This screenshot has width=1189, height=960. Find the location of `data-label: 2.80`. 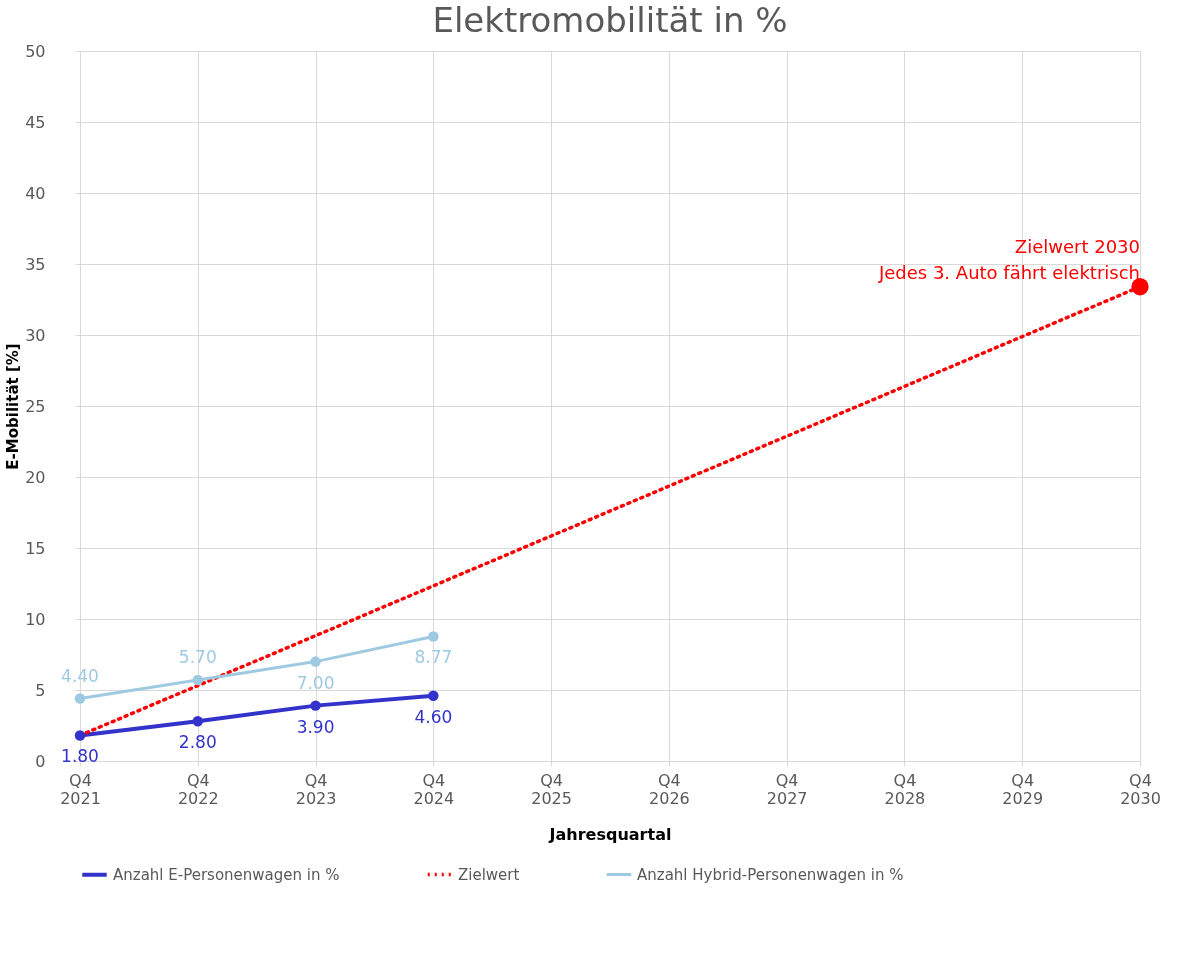

data-label: 2.80 is located at coordinates (197, 742).